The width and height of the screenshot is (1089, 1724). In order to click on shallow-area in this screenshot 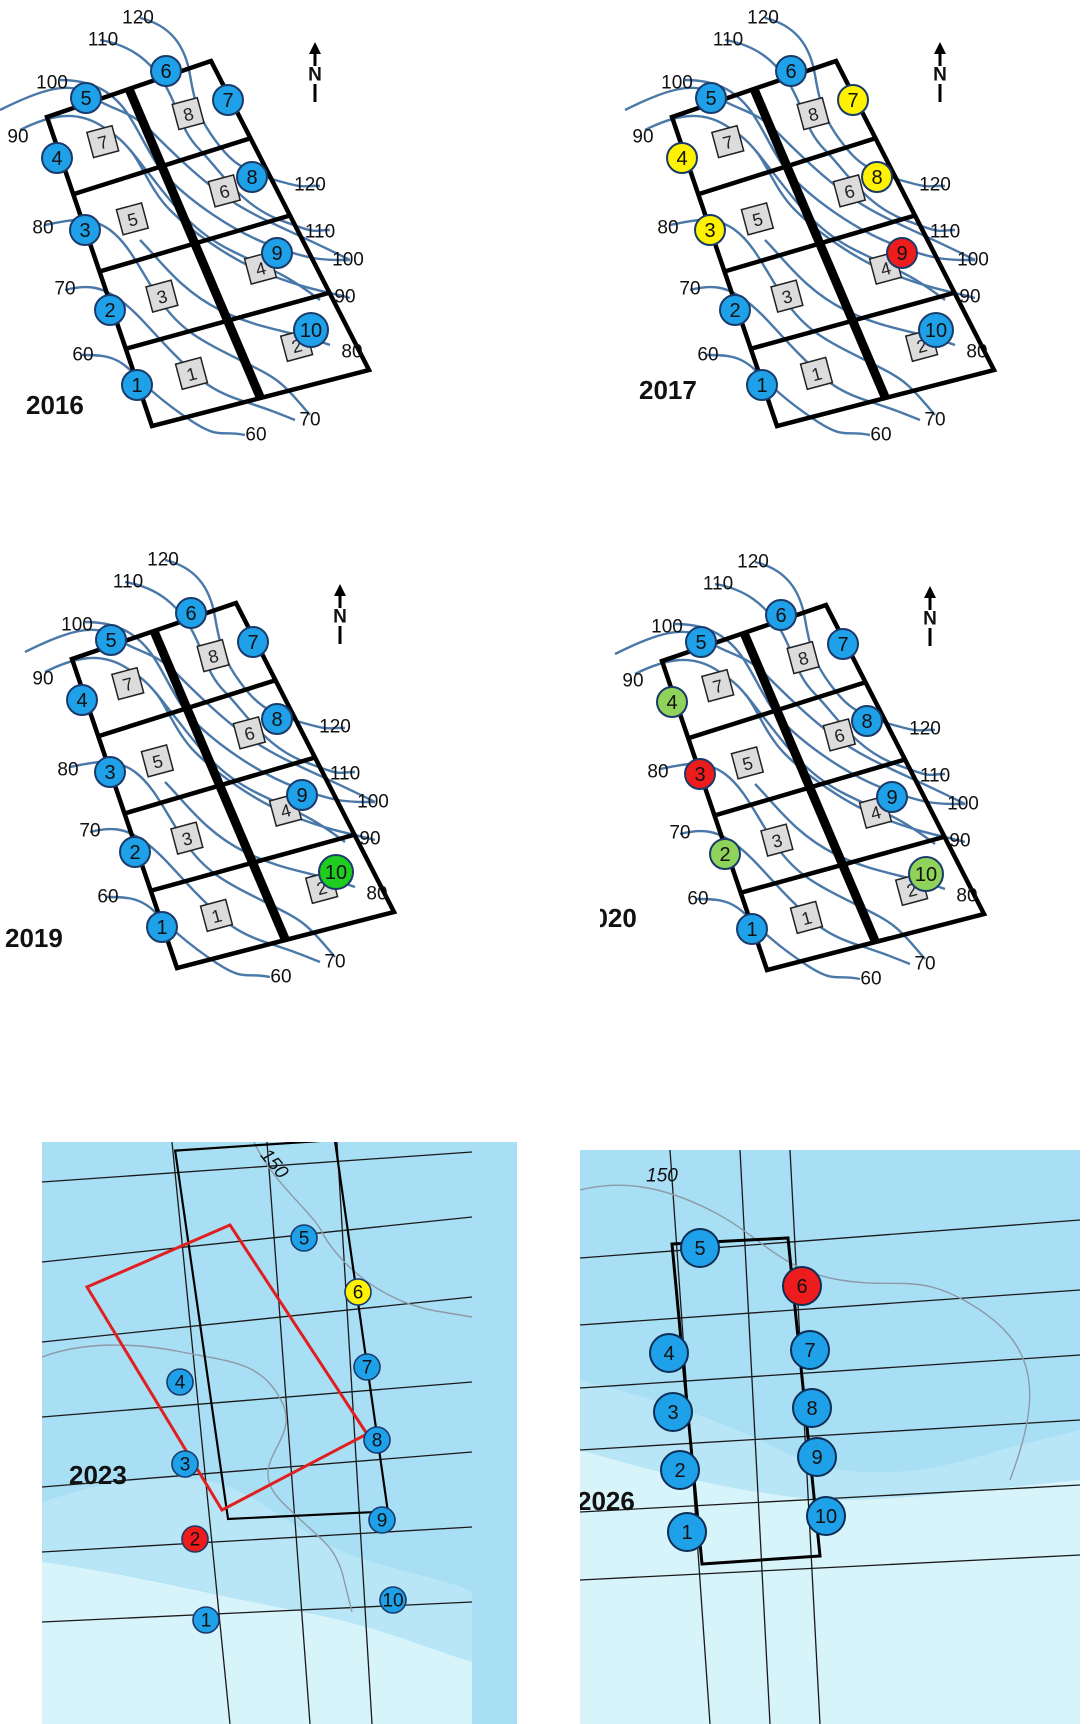, I will do `click(257, 1643)`.